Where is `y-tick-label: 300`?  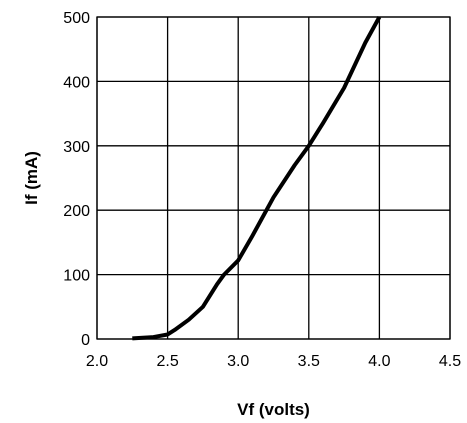 y-tick-label: 300 is located at coordinates (76, 147).